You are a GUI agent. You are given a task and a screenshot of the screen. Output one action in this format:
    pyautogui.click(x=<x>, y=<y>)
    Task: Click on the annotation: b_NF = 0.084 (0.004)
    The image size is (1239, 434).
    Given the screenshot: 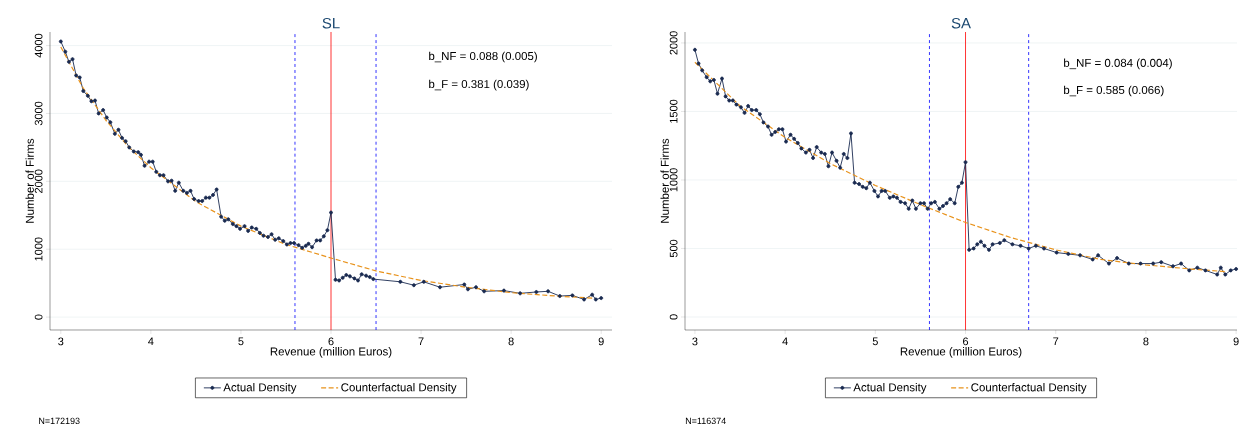 What is the action you would take?
    pyautogui.click(x=1118, y=64)
    